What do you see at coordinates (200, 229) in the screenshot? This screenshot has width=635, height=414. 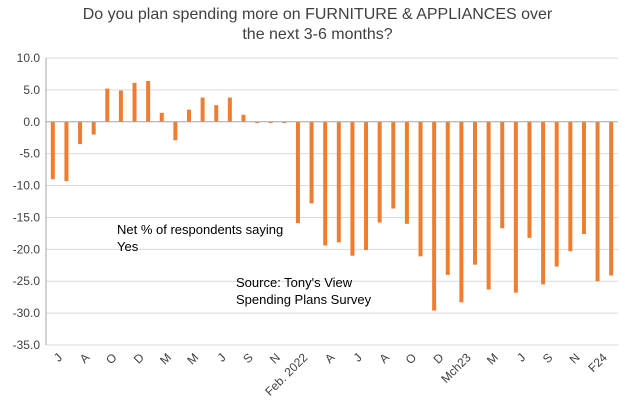 I see `respondents-note-line-1: Net % of respondents saying` at bounding box center [200, 229].